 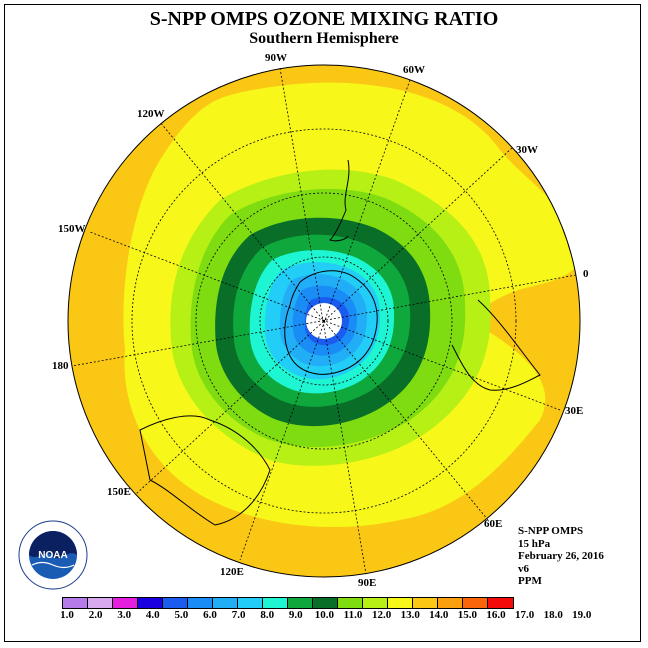 I want to click on coast-south-america, so click(x=339, y=200).